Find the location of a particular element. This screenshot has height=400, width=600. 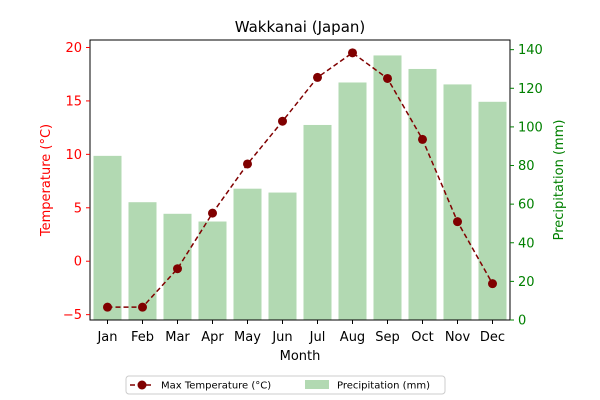

precip-bar-jul is located at coordinates (317, 222).